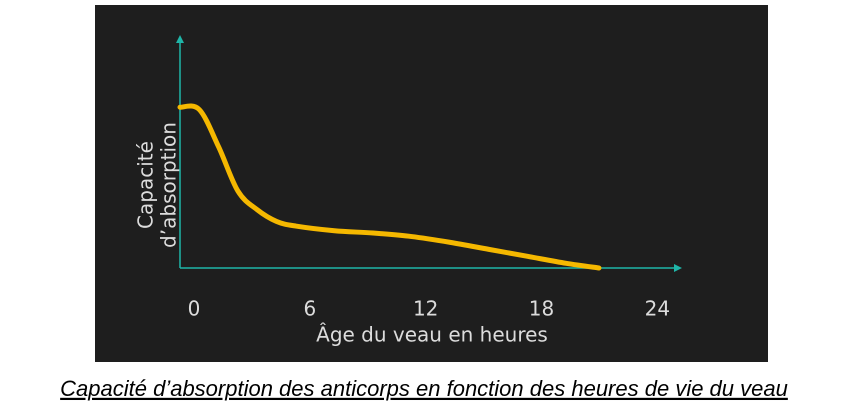 The height and width of the screenshot is (413, 849). I want to click on y-axis-label-line: Capacité, so click(146, 185).